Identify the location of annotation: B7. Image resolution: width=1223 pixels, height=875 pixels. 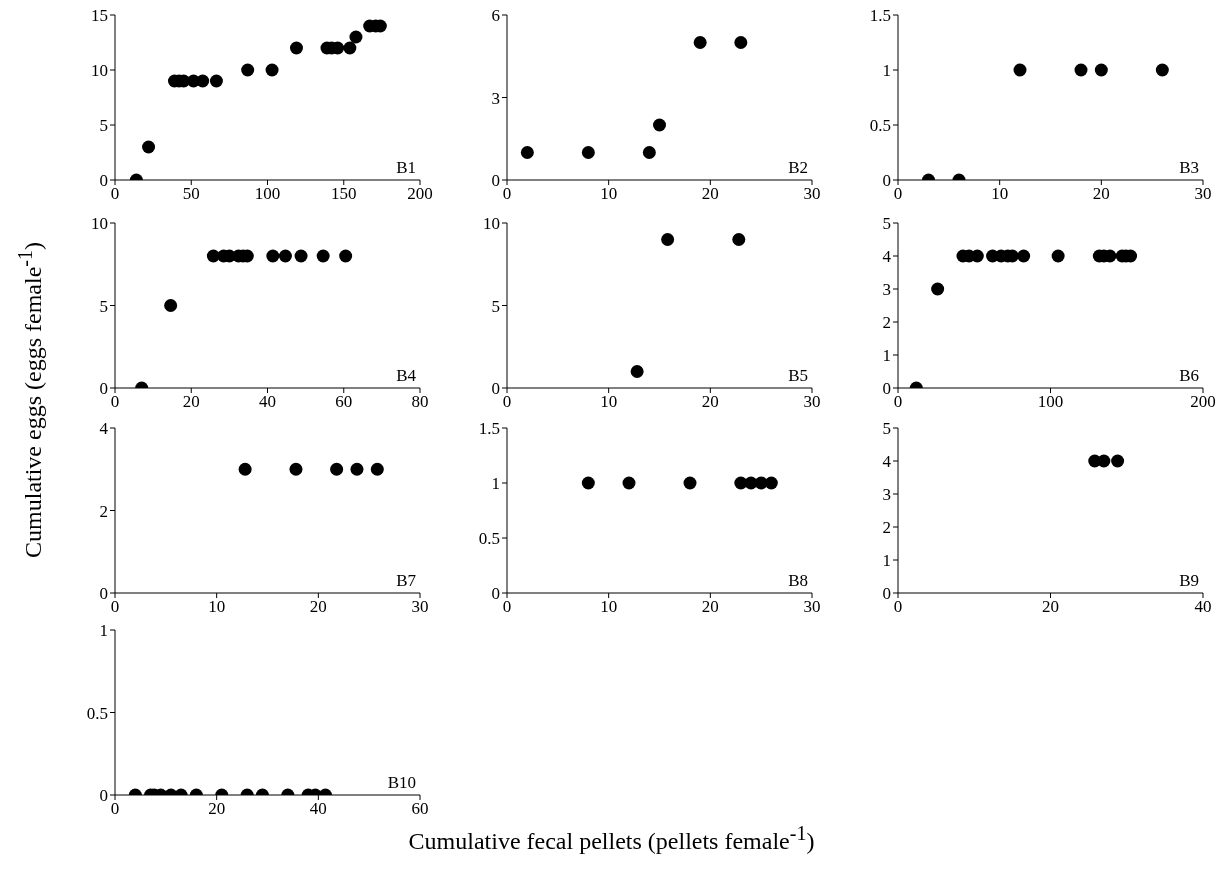
(406, 581).